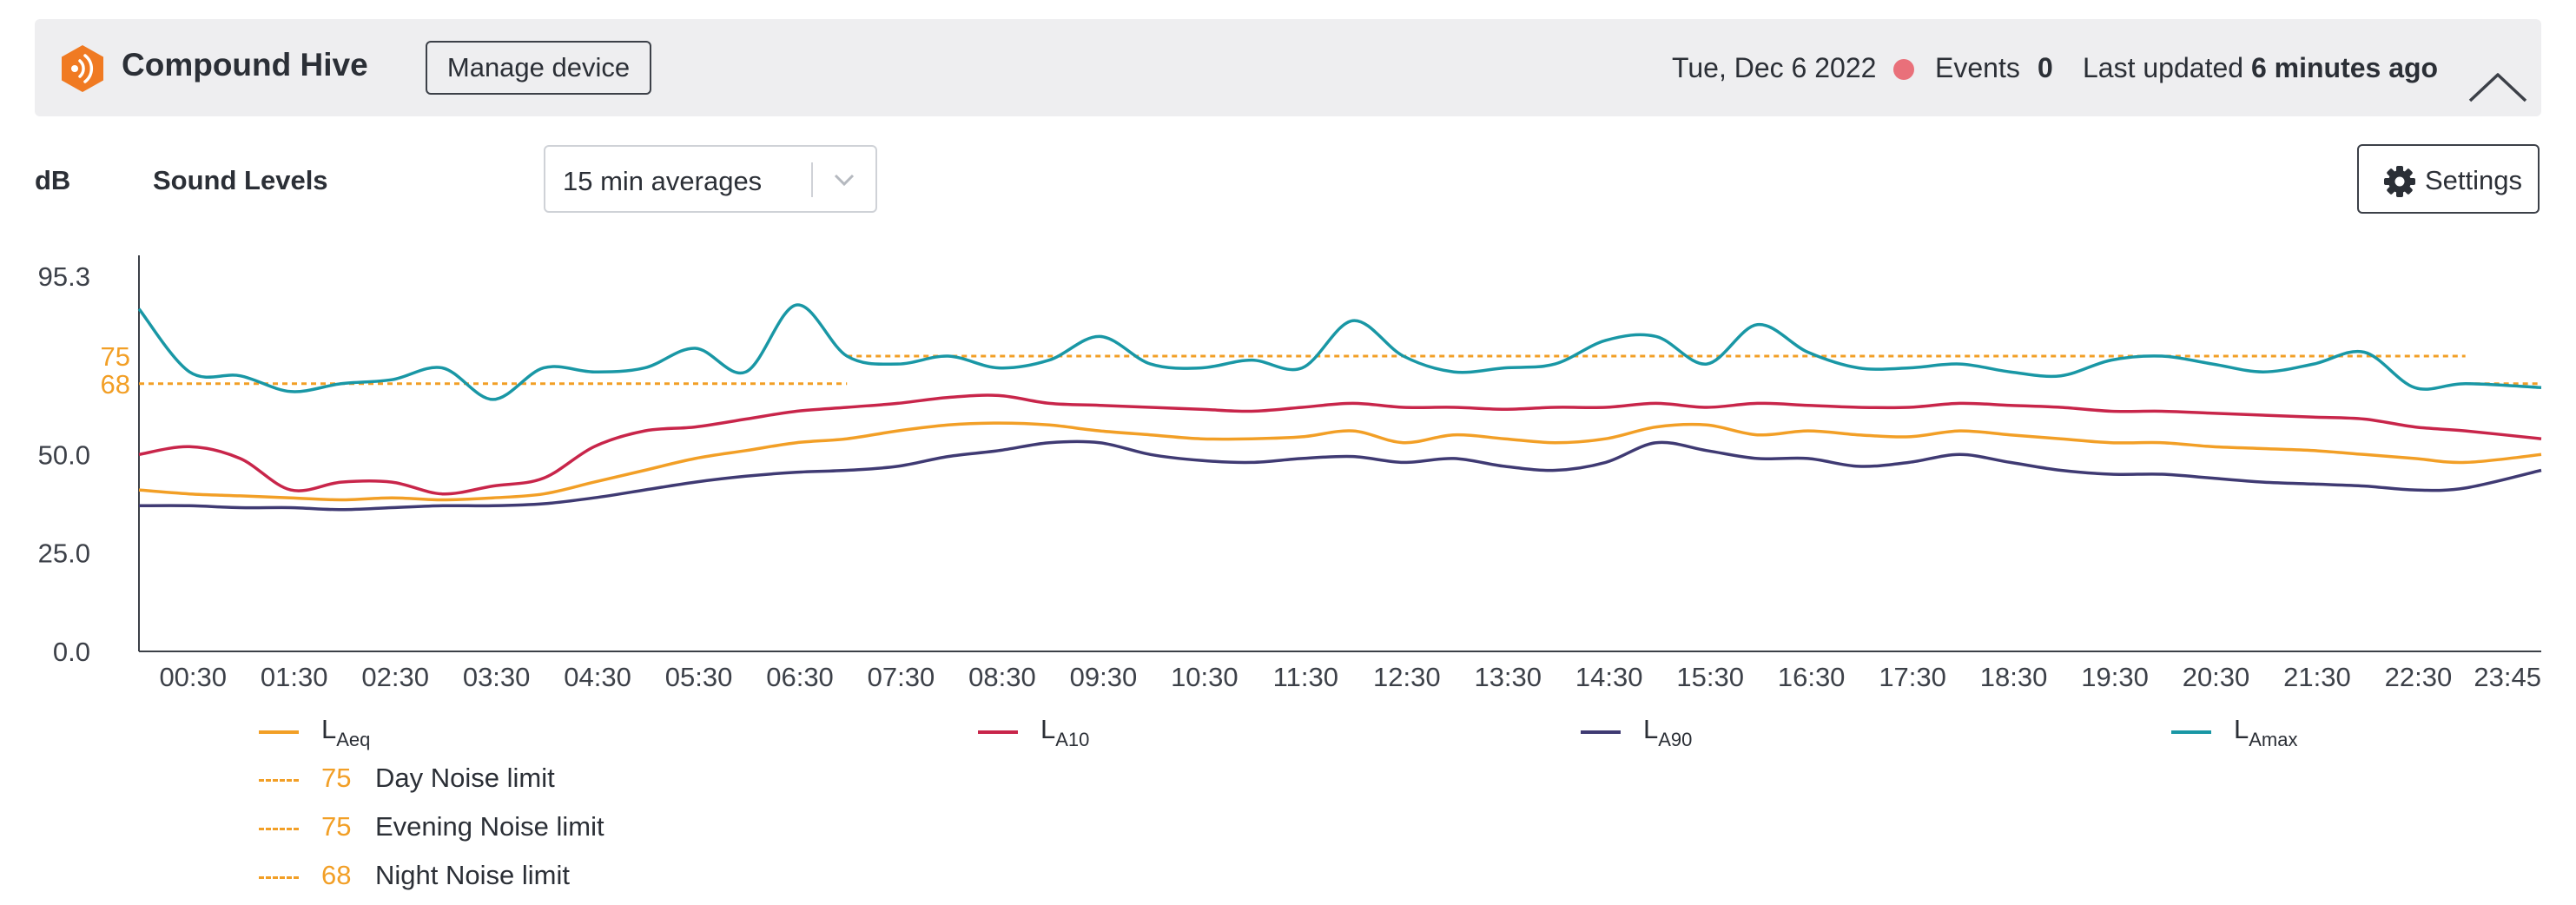  Describe the element at coordinates (240, 180) in the screenshot. I see `chart-title: Sound Levels` at that location.